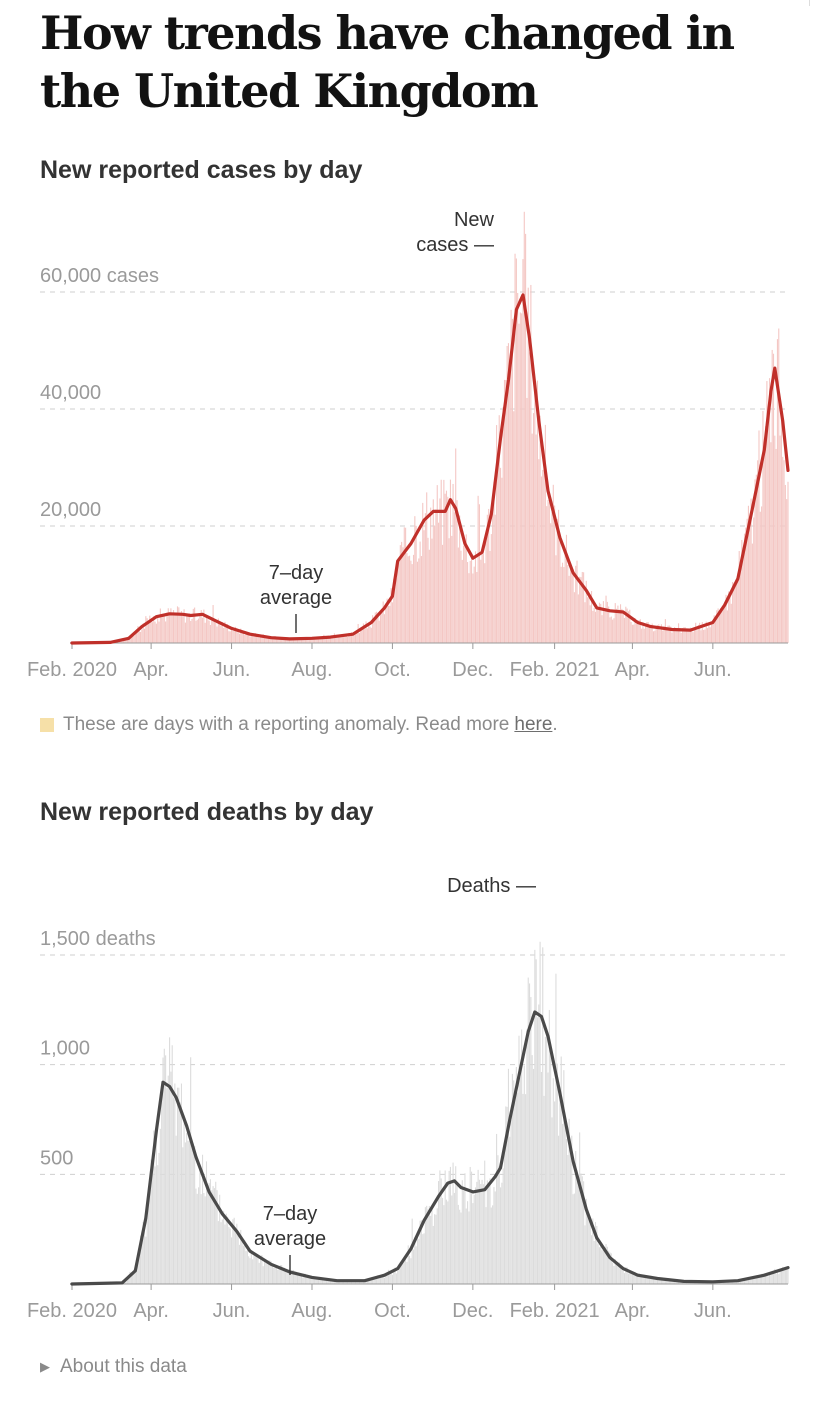 This screenshot has width=828, height=1405. I want to click on about-this-data-toggle: ▶ About this data, so click(113, 1367).